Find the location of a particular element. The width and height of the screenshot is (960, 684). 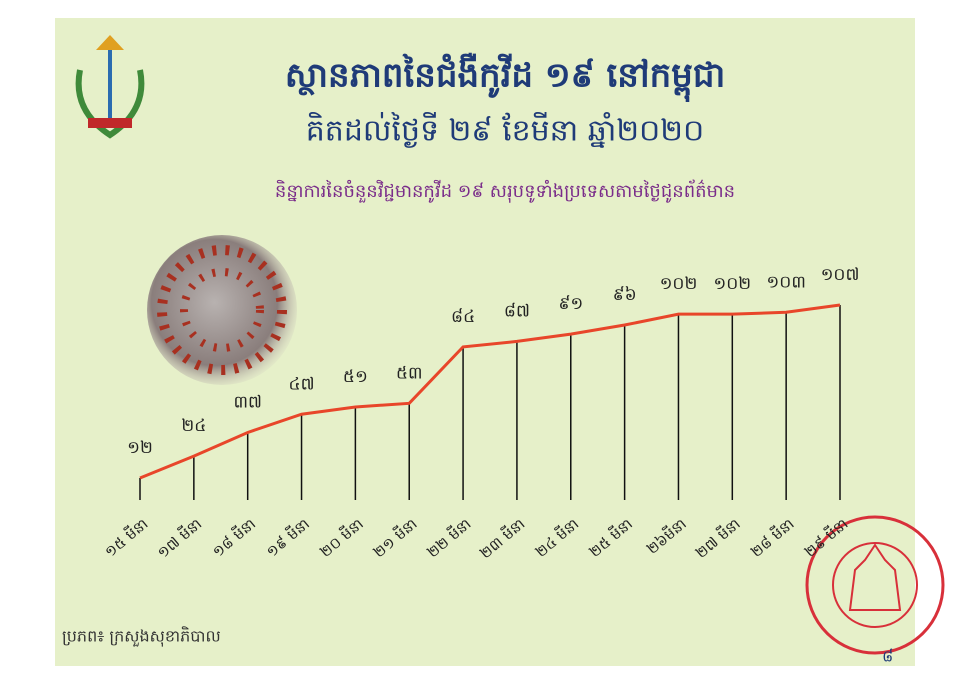

value-label: ៤៧ is located at coordinates (302, 384).